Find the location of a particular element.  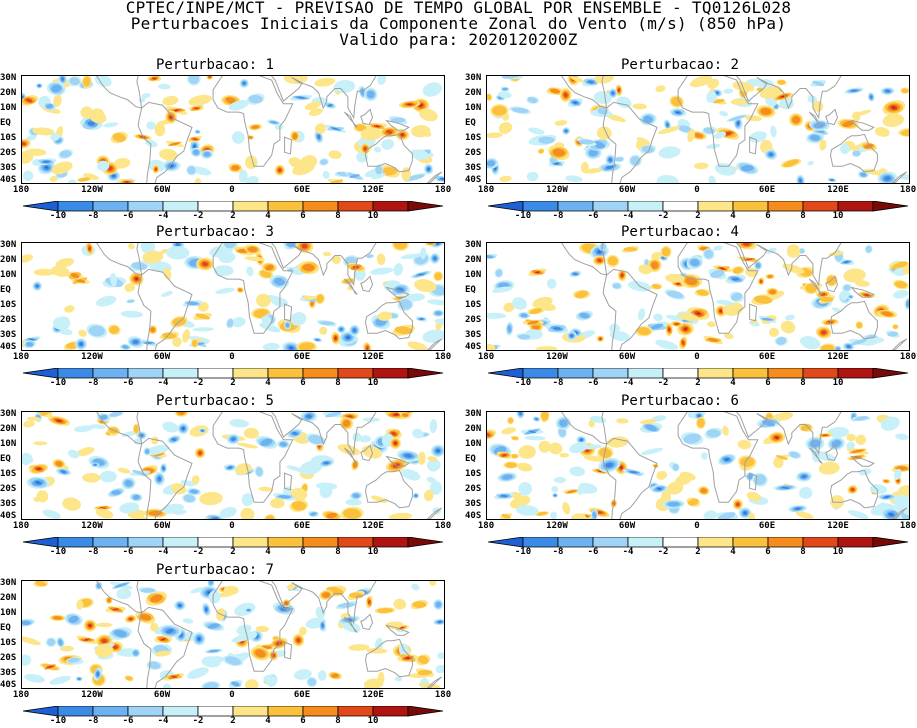

colorbar-label: 10 is located at coordinates (373, 383).